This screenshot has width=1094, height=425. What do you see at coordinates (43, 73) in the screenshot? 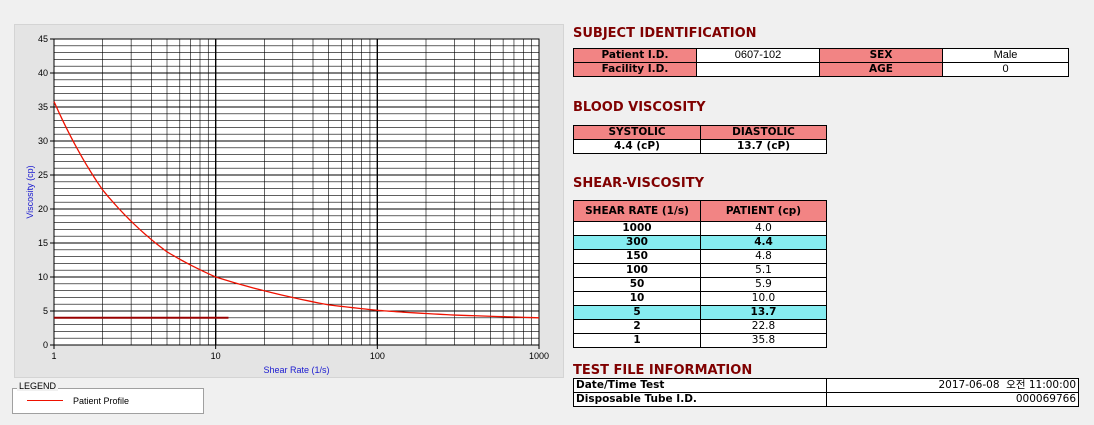
I see `y-tick-label: 40` at bounding box center [43, 73].